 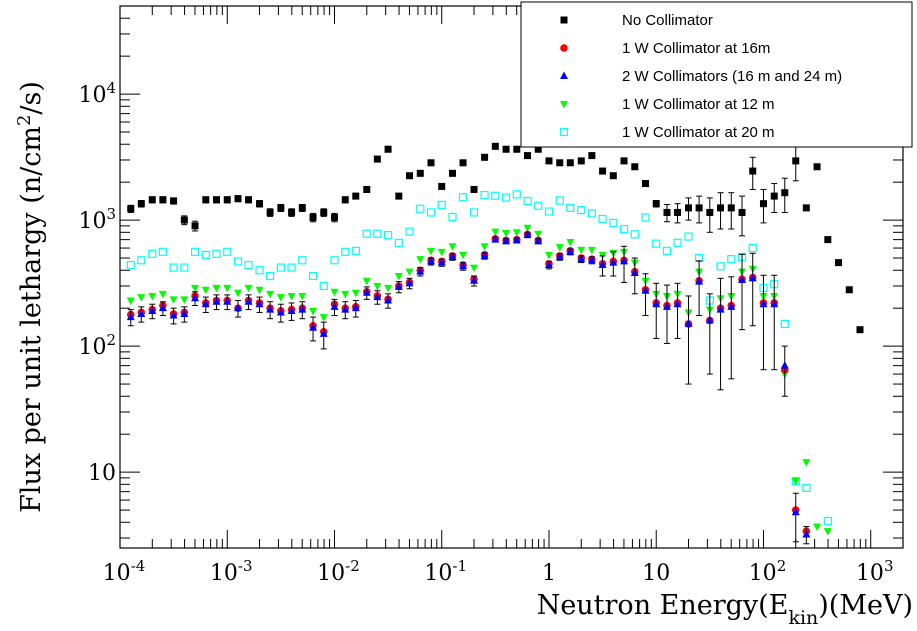 What do you see at coordinates (97, 219) in the screenshot?
I see `y-tick-label: 10³` at bounding box center [97, 219].